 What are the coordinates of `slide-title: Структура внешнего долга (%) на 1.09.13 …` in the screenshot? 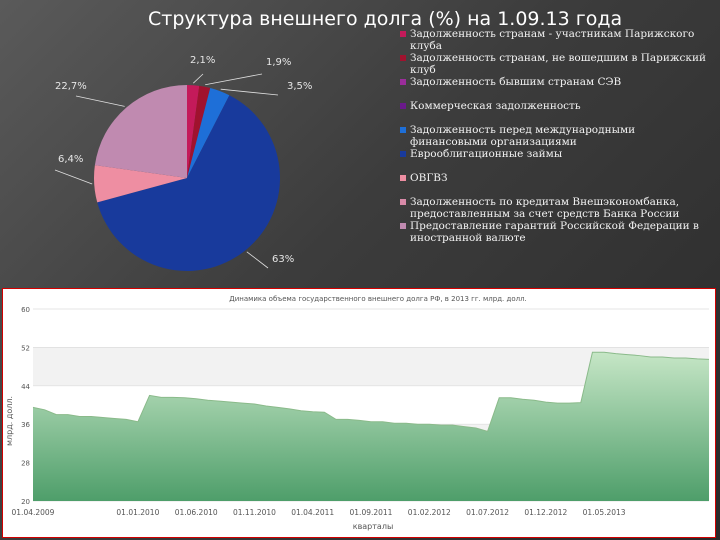 It's located at (385, 19).